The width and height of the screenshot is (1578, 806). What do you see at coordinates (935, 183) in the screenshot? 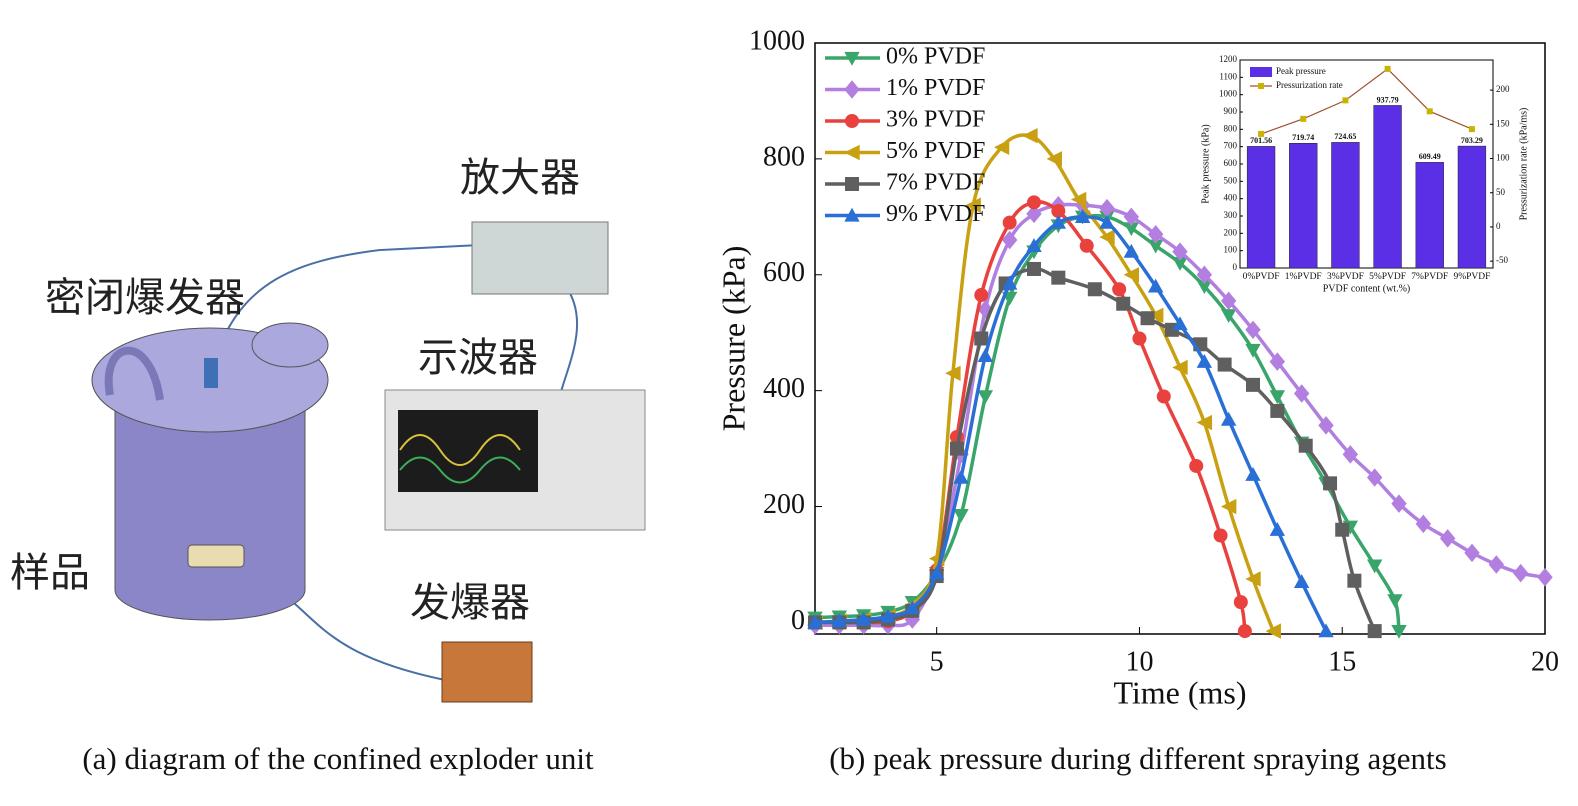
I see `legend-label: 7% PVDF` at bounding box center [935, 183].